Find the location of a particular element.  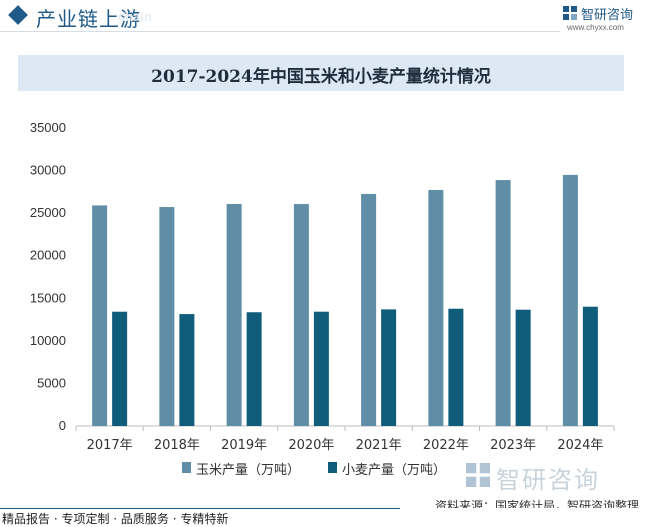

x-tick-label: 2023年 is located at coordinates (513, 445).